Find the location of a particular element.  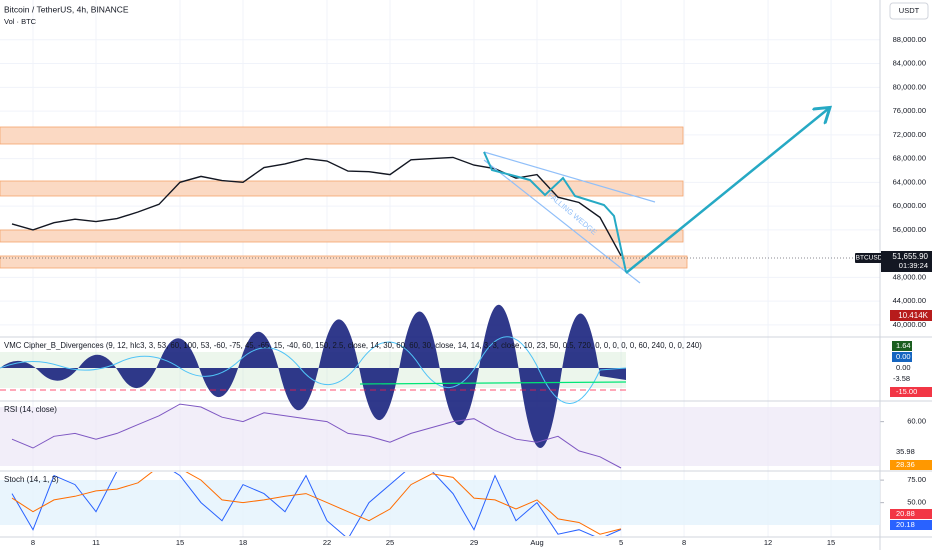

vmc-label: 1.64 is located at coordinates (903, 345).